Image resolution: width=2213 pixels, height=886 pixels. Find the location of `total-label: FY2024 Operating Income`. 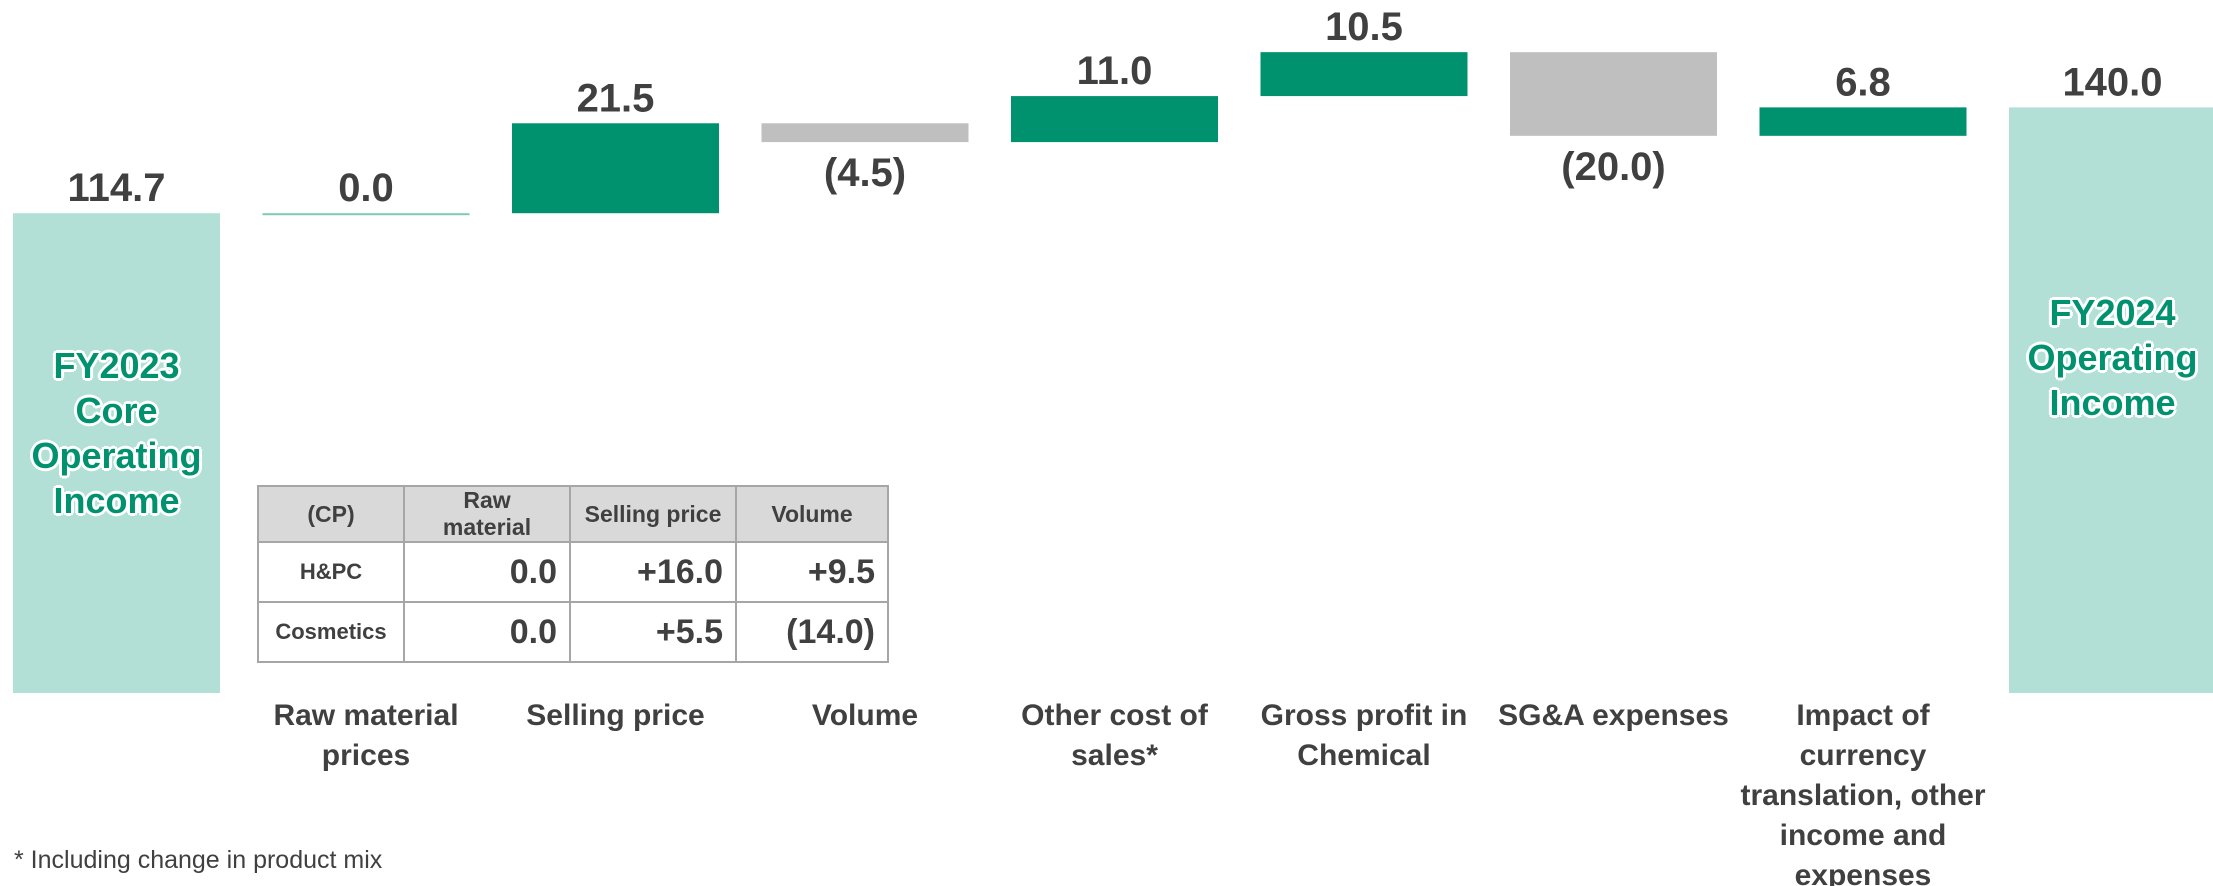

total-label: FY2024 Operating Income is located at coordinates (2112, 358).